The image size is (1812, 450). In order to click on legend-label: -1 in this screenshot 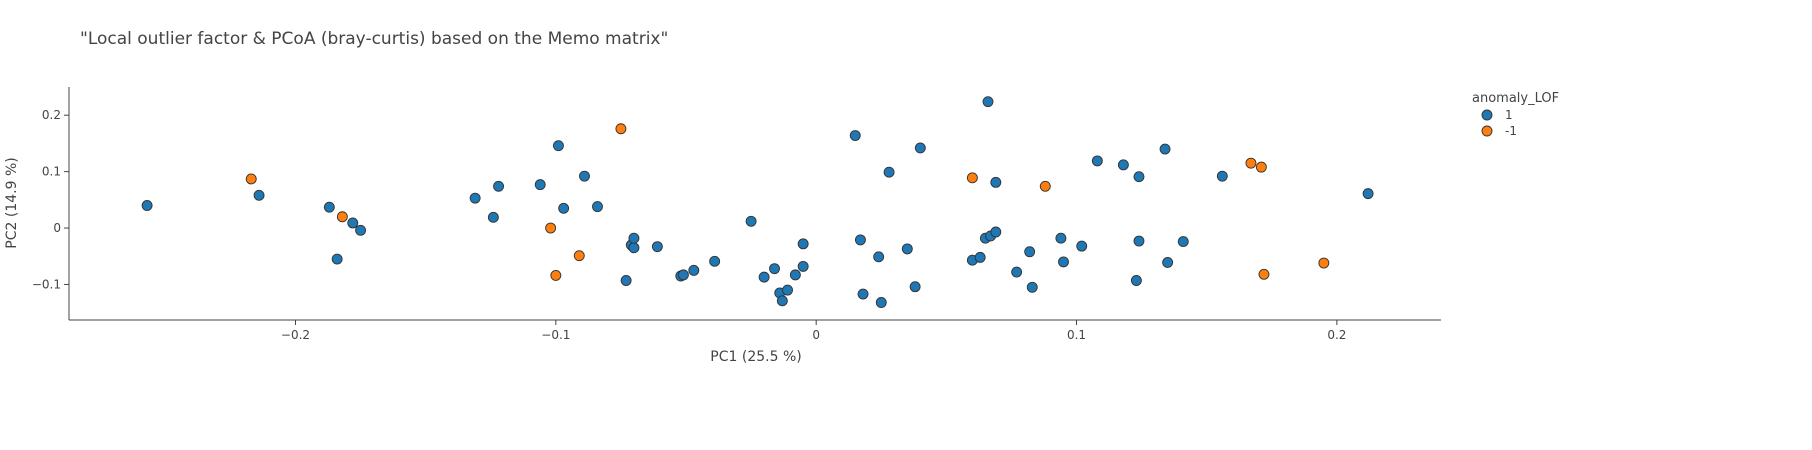, I will do `click(1511, 131)`.